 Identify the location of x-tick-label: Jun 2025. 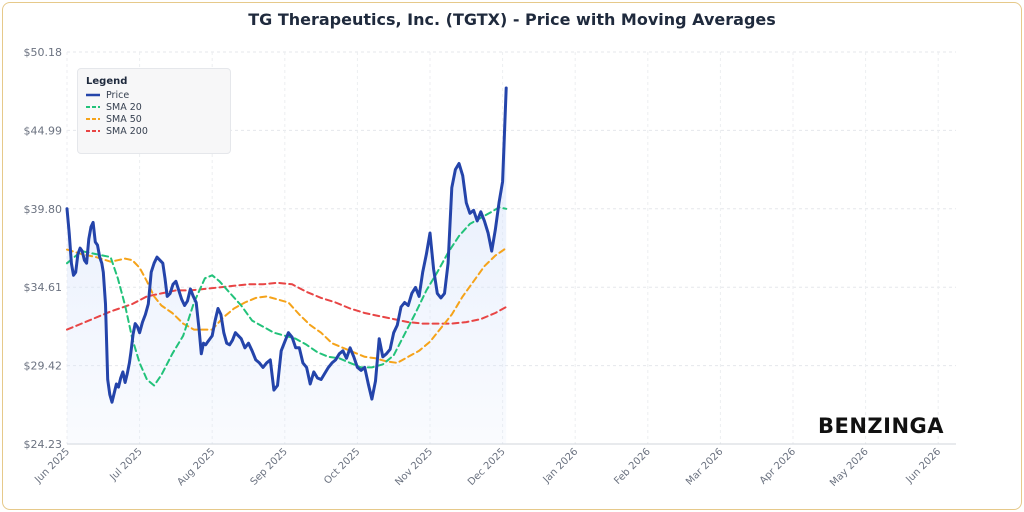
(52, 466).